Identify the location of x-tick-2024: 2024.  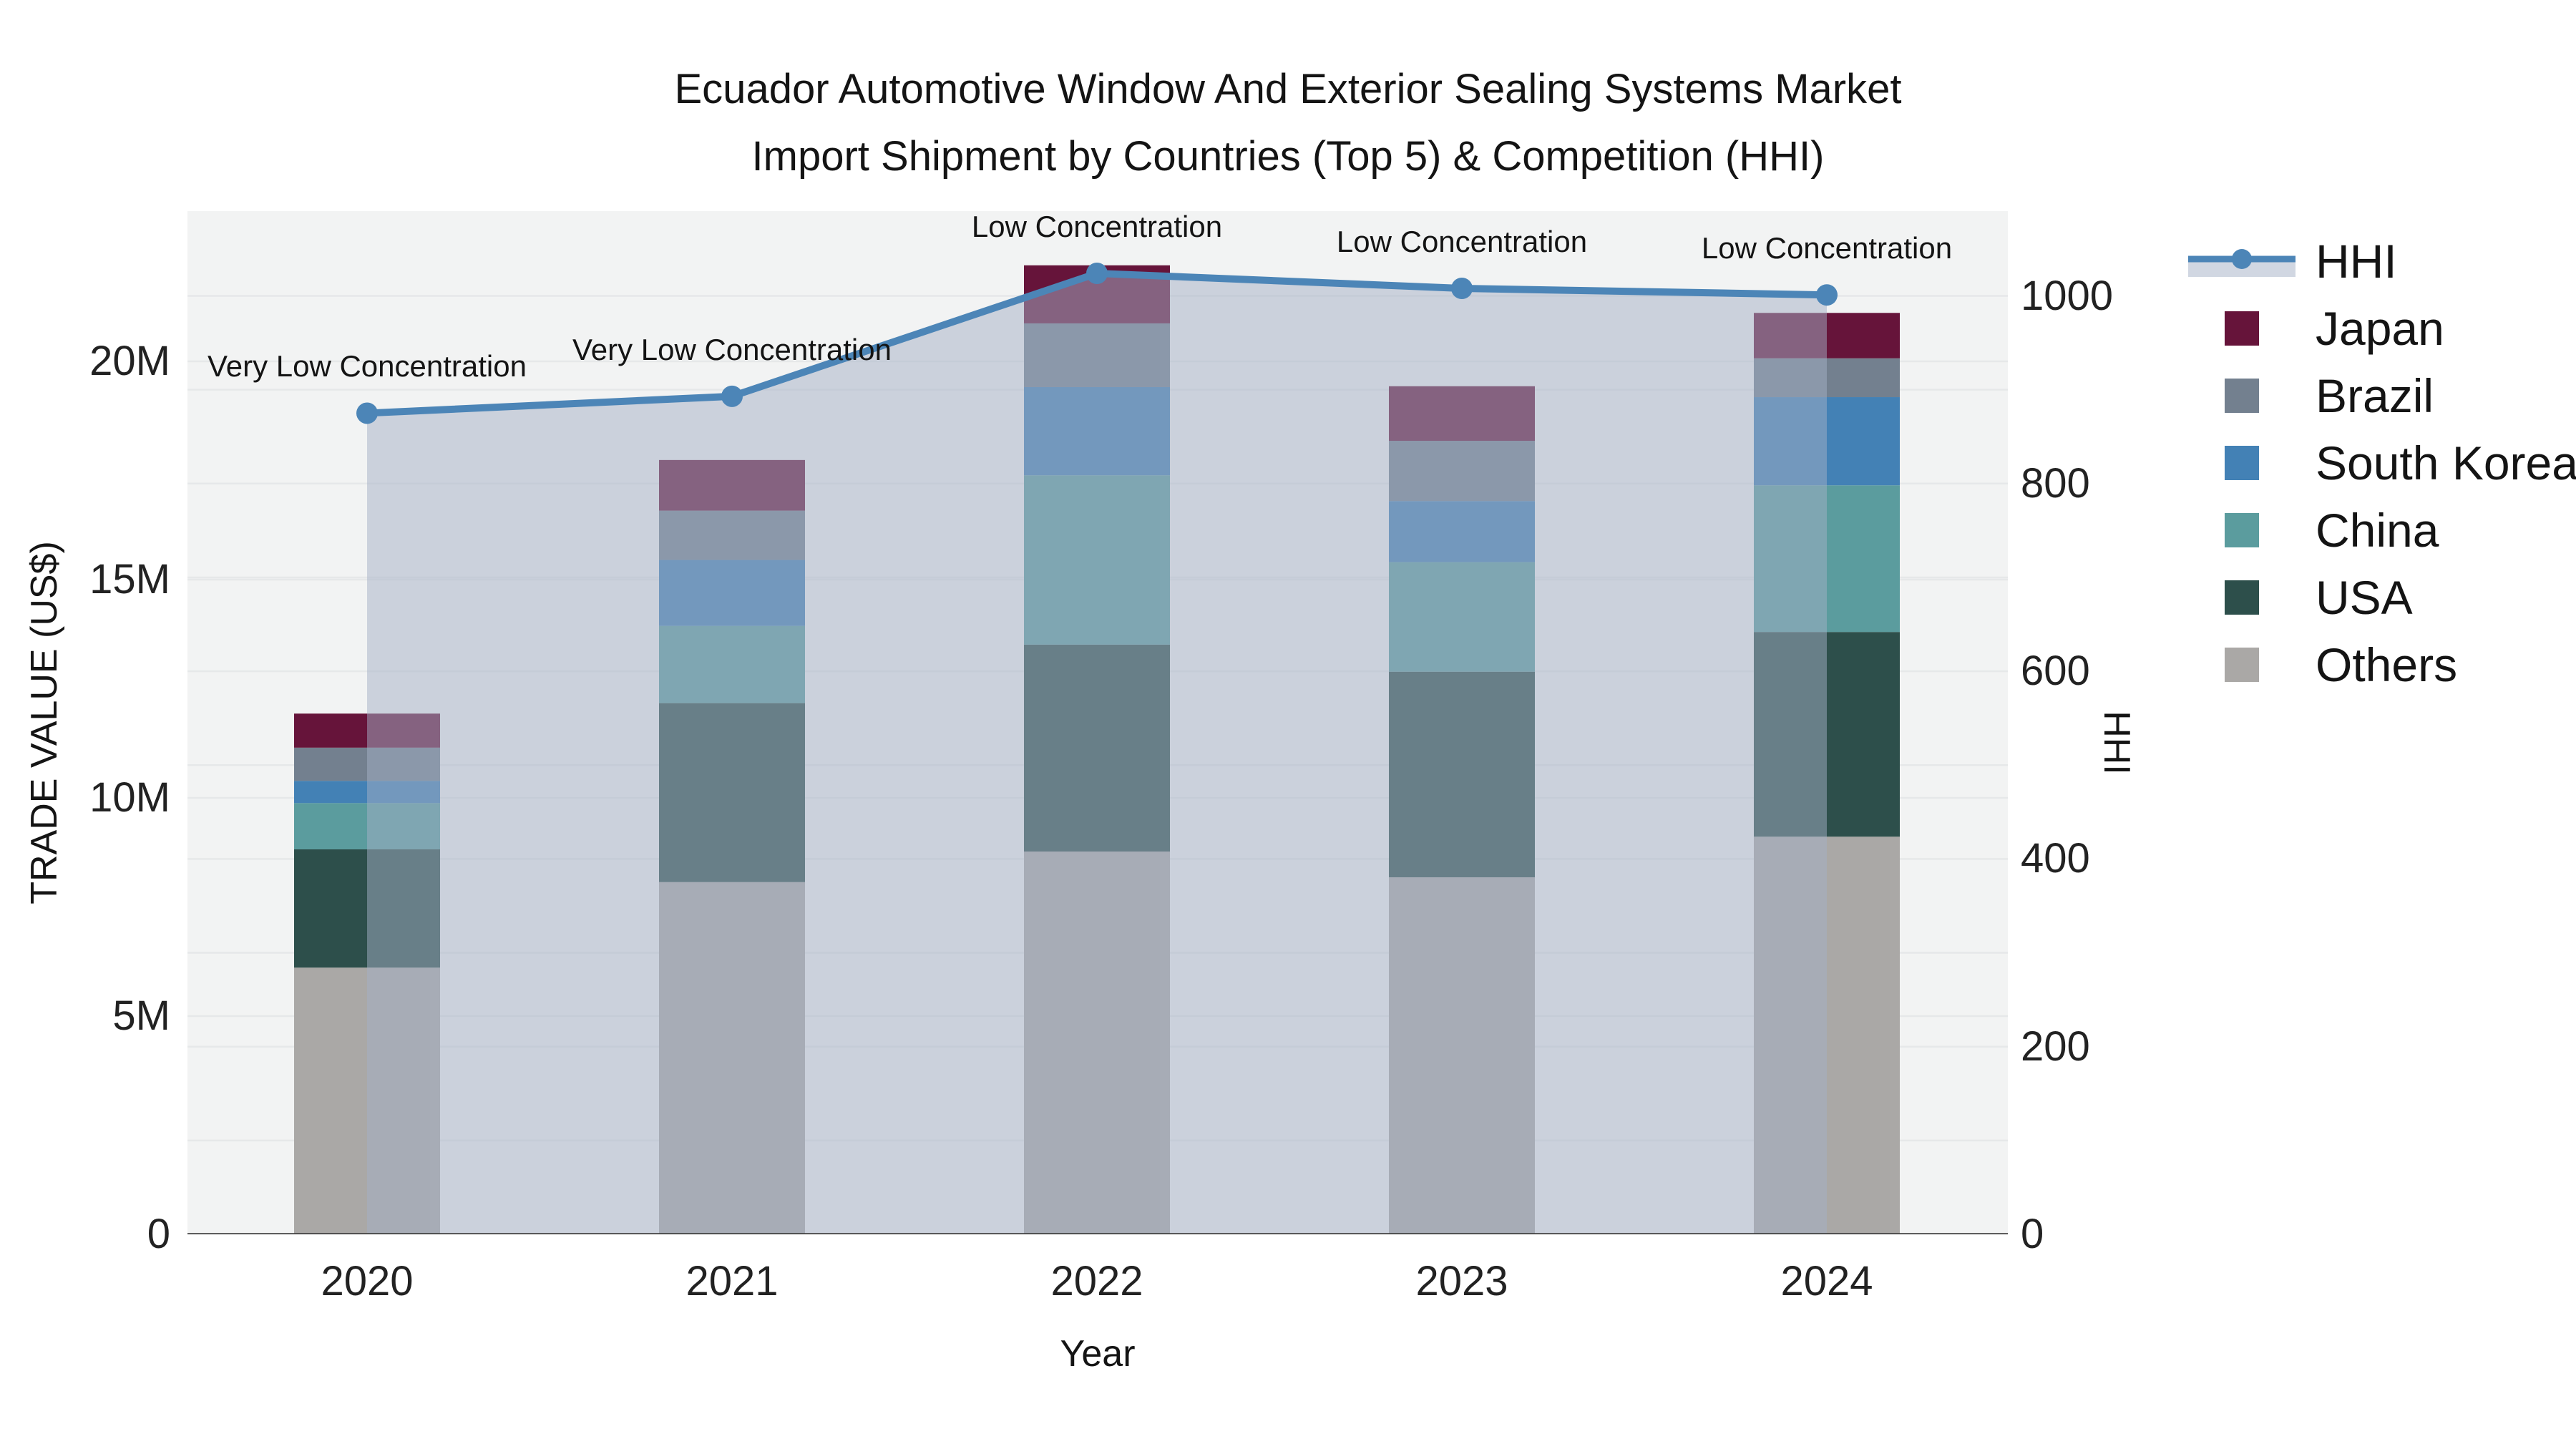
(1826, 1281).